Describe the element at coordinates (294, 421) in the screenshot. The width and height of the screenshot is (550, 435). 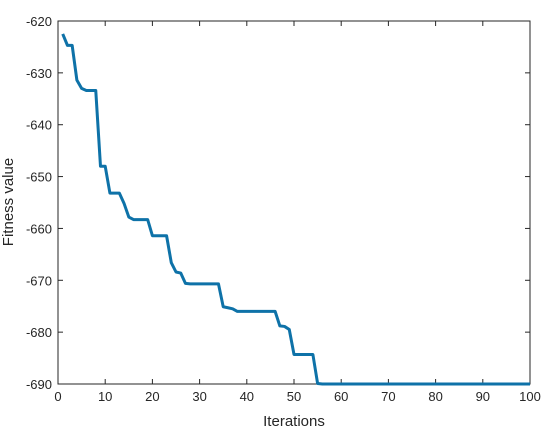
I see `x-axis-label: Iterations` at that location.